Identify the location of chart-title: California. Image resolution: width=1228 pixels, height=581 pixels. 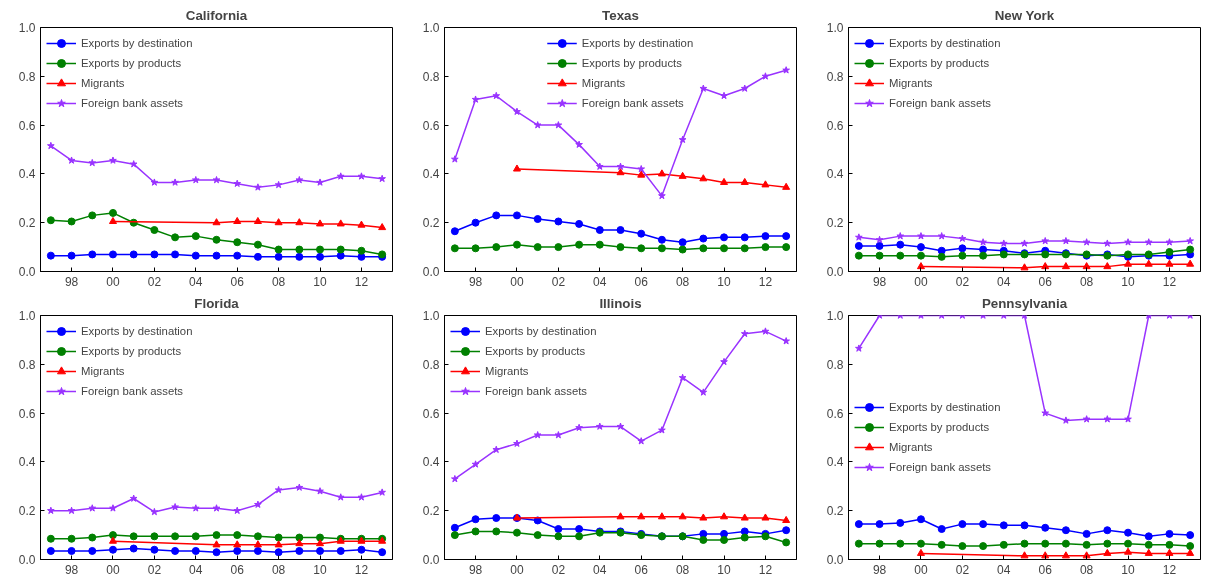
(216, 15).